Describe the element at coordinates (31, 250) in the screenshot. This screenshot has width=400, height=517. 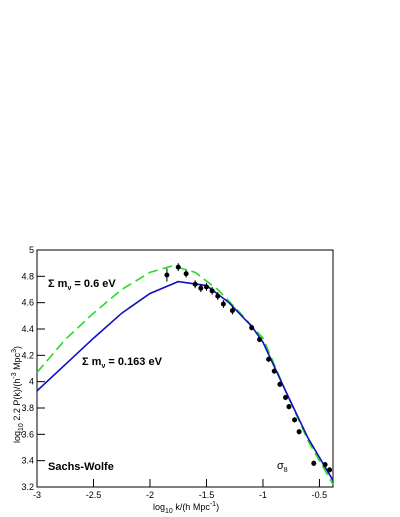
I see `y-tick-label: 5` at that location.